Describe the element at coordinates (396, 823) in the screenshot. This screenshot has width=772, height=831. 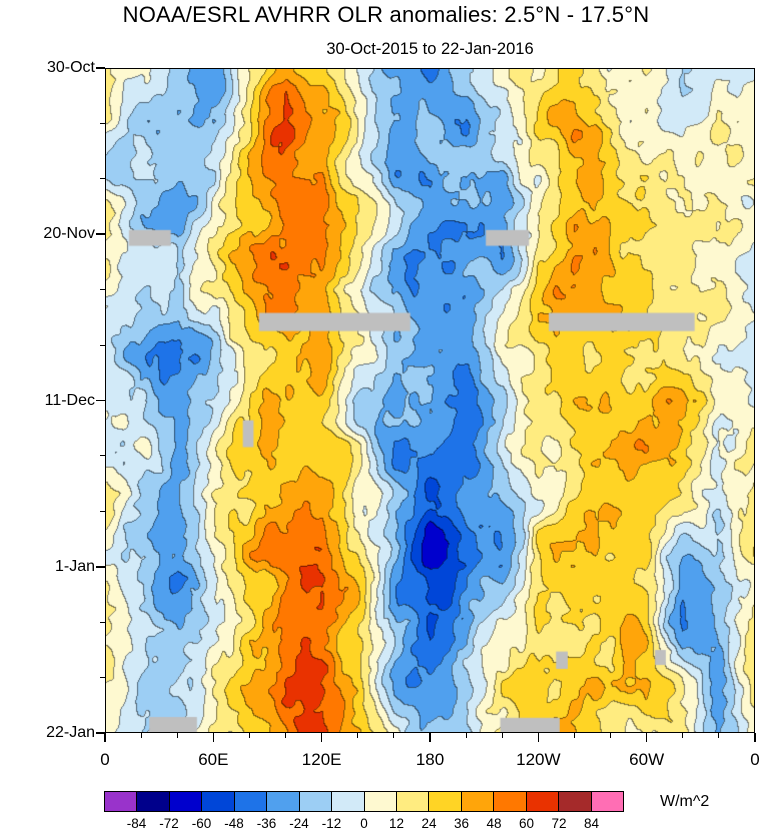
I see `colorbar-tick-label: 12` at that location.